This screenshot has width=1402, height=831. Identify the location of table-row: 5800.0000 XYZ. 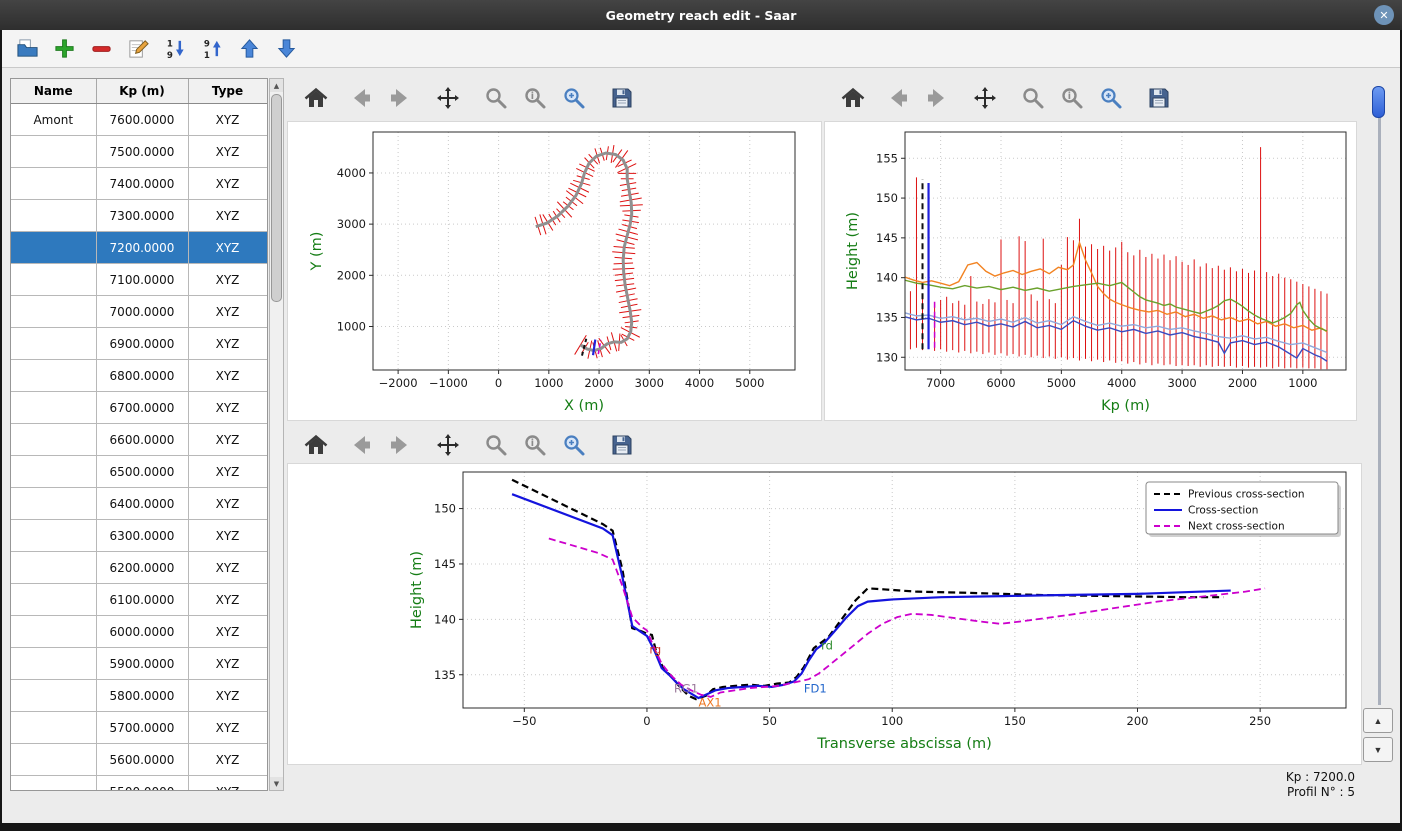
(139, 695).